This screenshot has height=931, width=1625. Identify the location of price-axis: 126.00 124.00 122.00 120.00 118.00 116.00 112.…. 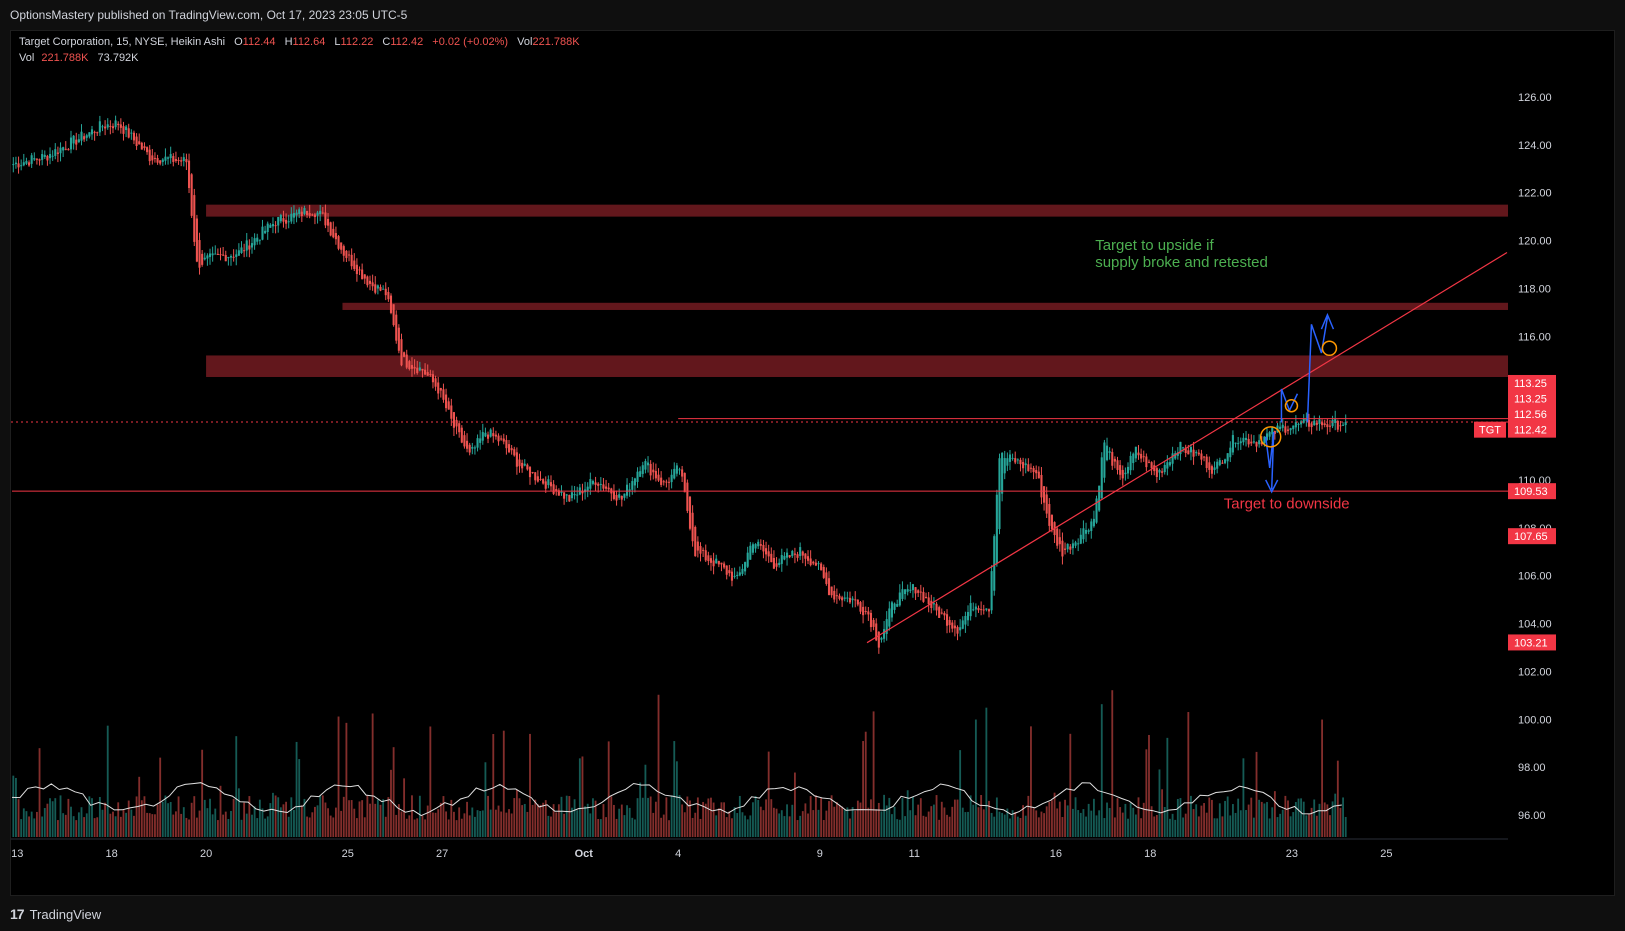
(1544, 463).